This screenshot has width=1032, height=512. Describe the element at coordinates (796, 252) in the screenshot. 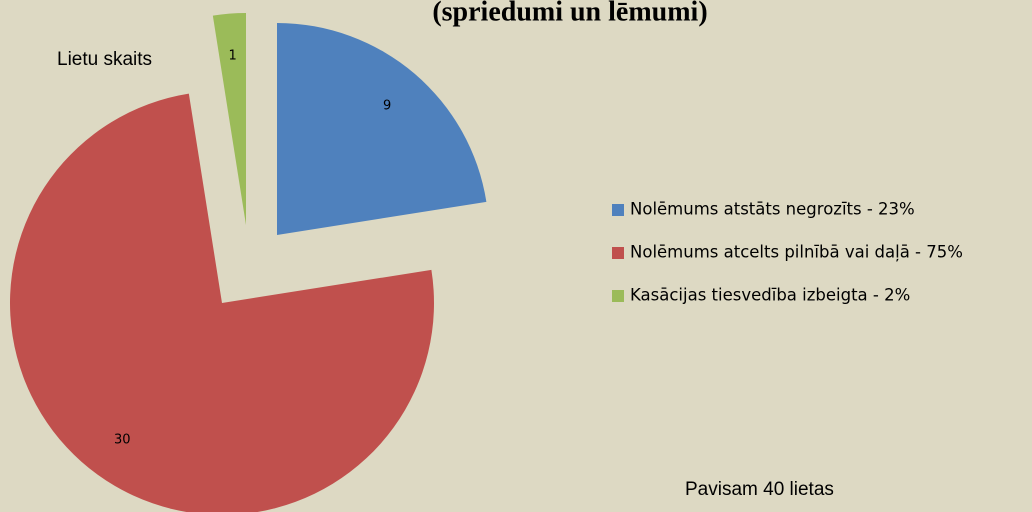

I see `legend-label: Nolēmums atcelts pilnībā vai daļā - 75%` at that location.